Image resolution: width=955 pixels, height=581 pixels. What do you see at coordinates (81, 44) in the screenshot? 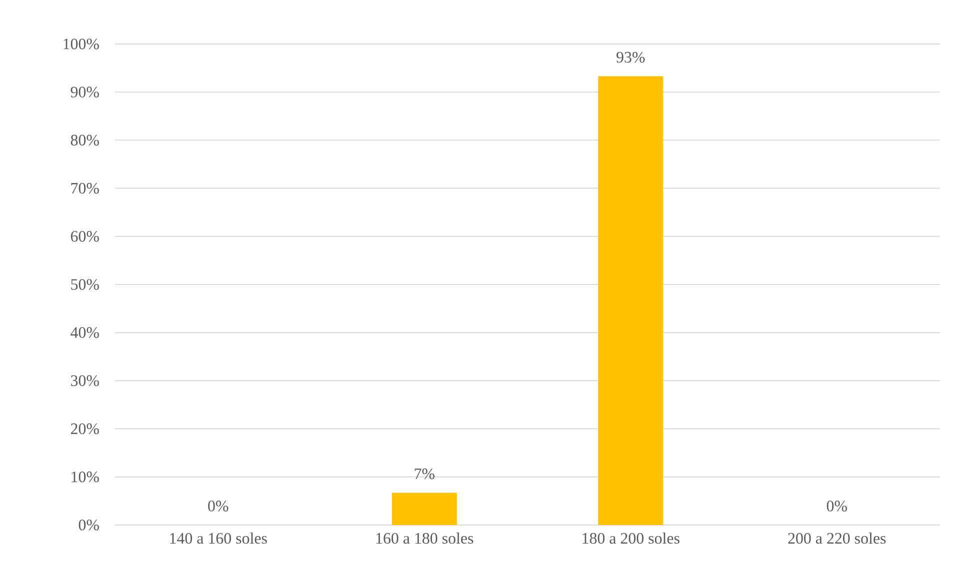
I see `y-tick-label: 100%` at bounding box center [81, 44].